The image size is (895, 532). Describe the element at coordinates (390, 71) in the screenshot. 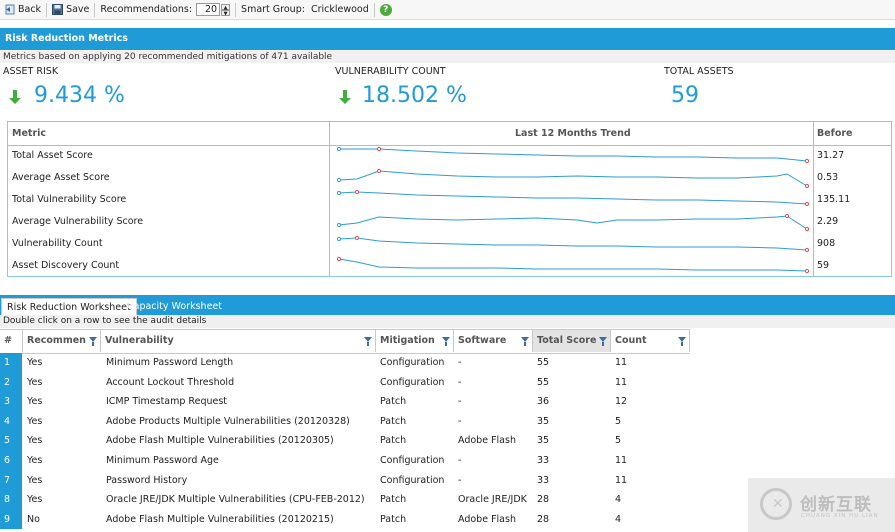

I see `vulnerability-count-label: VULNERABILITY COUNT` at that location.